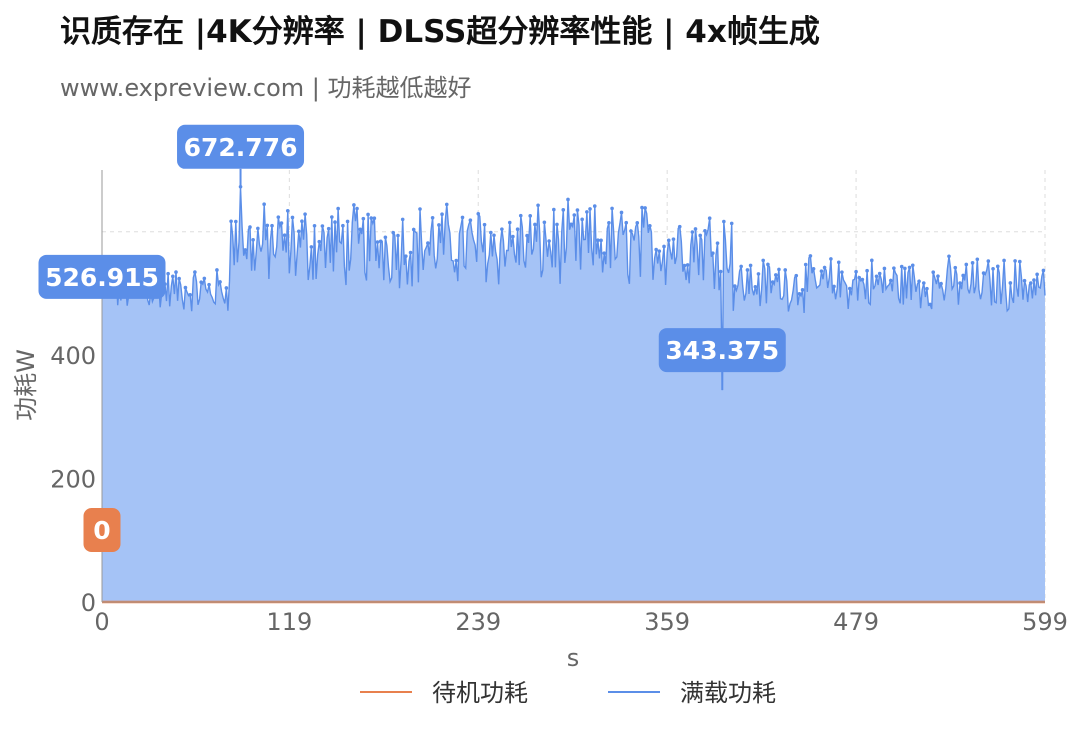 The height and width of the screenshot is (732, 1080). What do you see at coordinates (440, 32) in the screenshot?
I see `chart-title: 识质存在 |4K分辨率 | DLSS超分辨率性能 | 4x帧生成` at bounding box center [440, 32].